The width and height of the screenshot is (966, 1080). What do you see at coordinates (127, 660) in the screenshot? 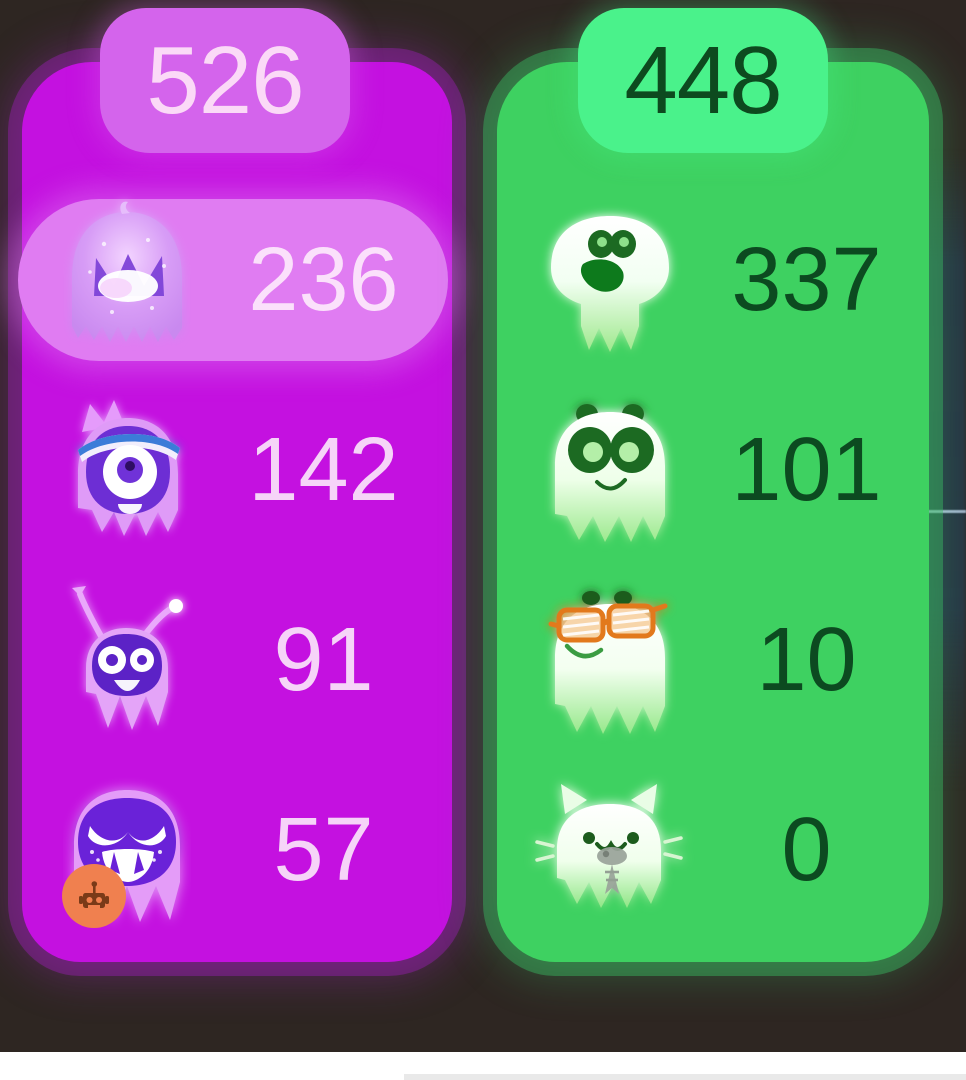
I see `antenna-ghost-avatar` at bounding box center [127, 660].